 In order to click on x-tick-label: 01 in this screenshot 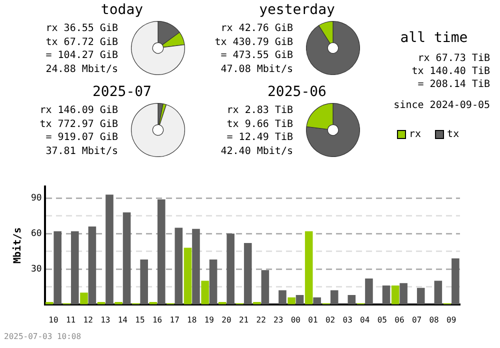, I will do `click(313, 319)`.